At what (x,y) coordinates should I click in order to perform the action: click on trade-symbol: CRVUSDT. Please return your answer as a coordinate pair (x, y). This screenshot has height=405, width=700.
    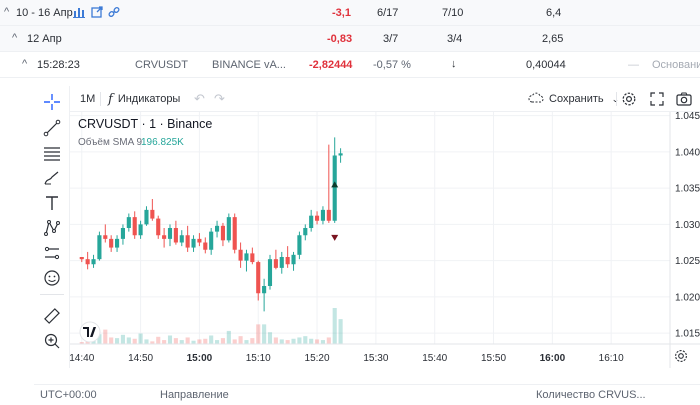
    Looking at the image, I should click on (161, 65).